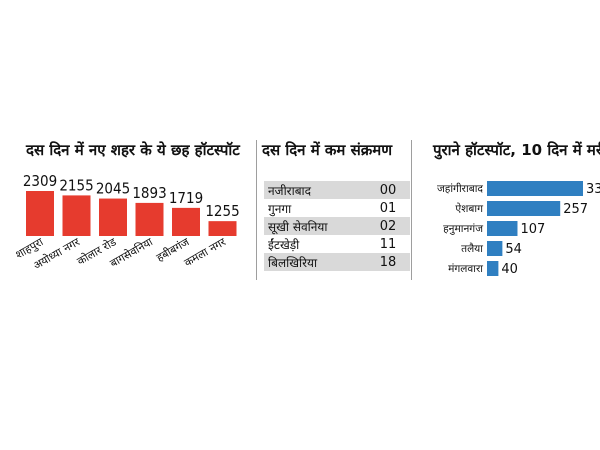  What do you see at coordinates (205, 252) in the screenshot?
I see `category-label: कमला नगर` at bounding box center [205, 252].